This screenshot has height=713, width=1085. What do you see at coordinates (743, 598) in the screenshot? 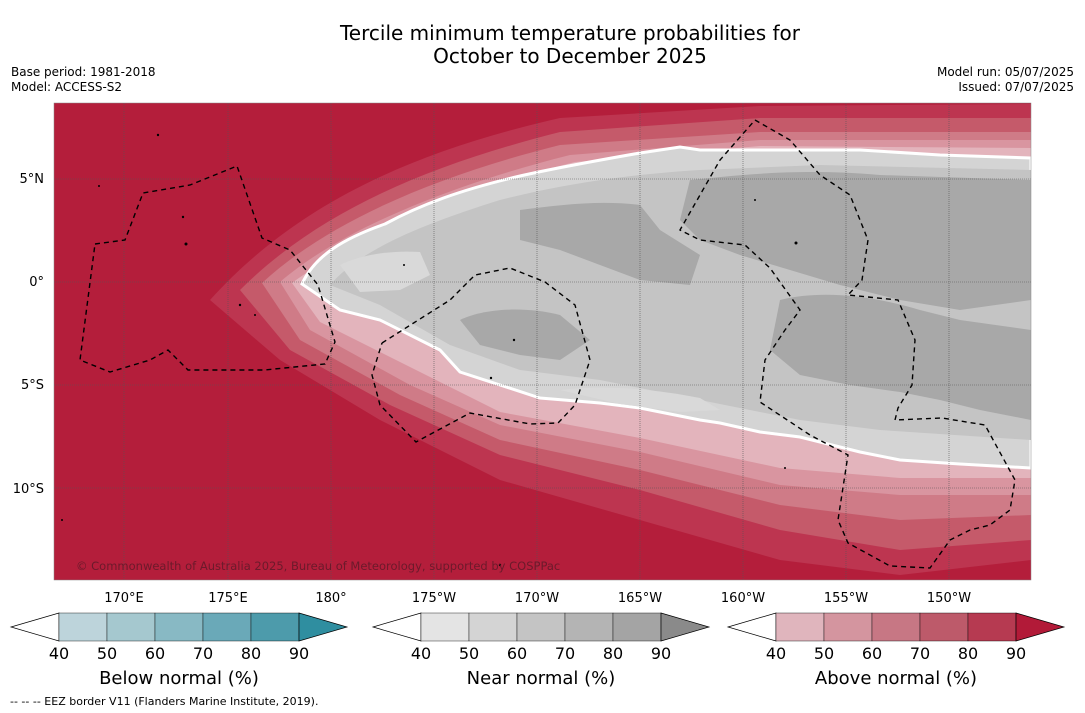
I see `lon-label: 160°W` at bounding box center [743, 598].